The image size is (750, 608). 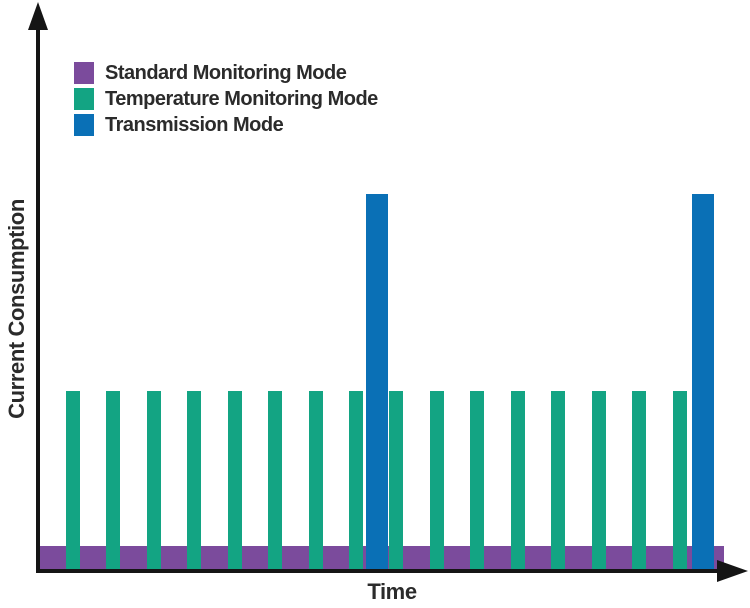 I want to click on y-axis-line, so click(x=38, y=298).